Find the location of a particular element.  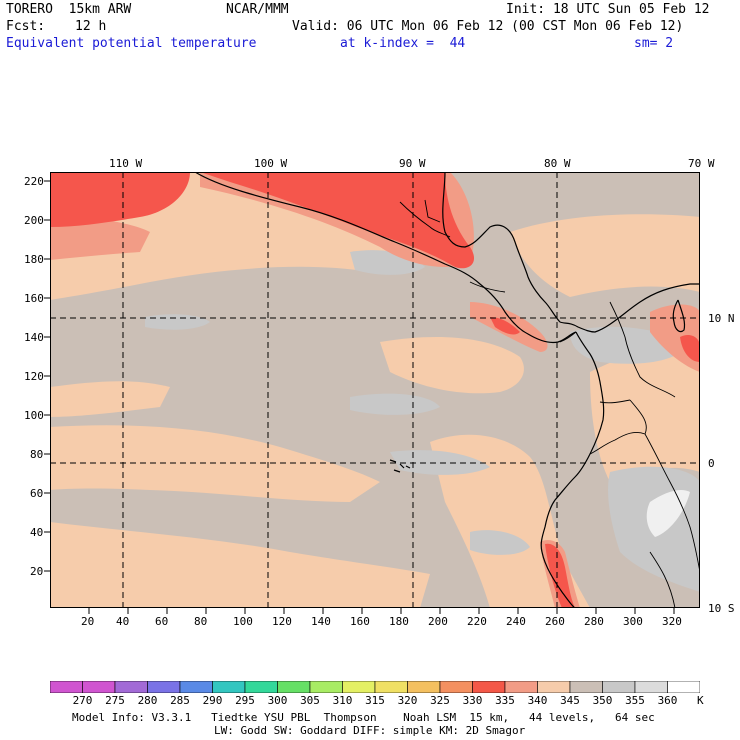

level-info: at k-index = 44 is located at coordinates (403, 43).